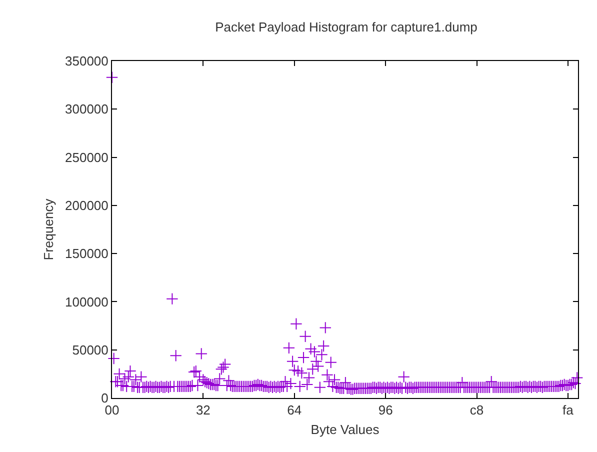  Describe the element at coordinates (346, 27) in the screenshot. I see `chart-title: Packet Payload Histogram for capture1.dump` at that location.